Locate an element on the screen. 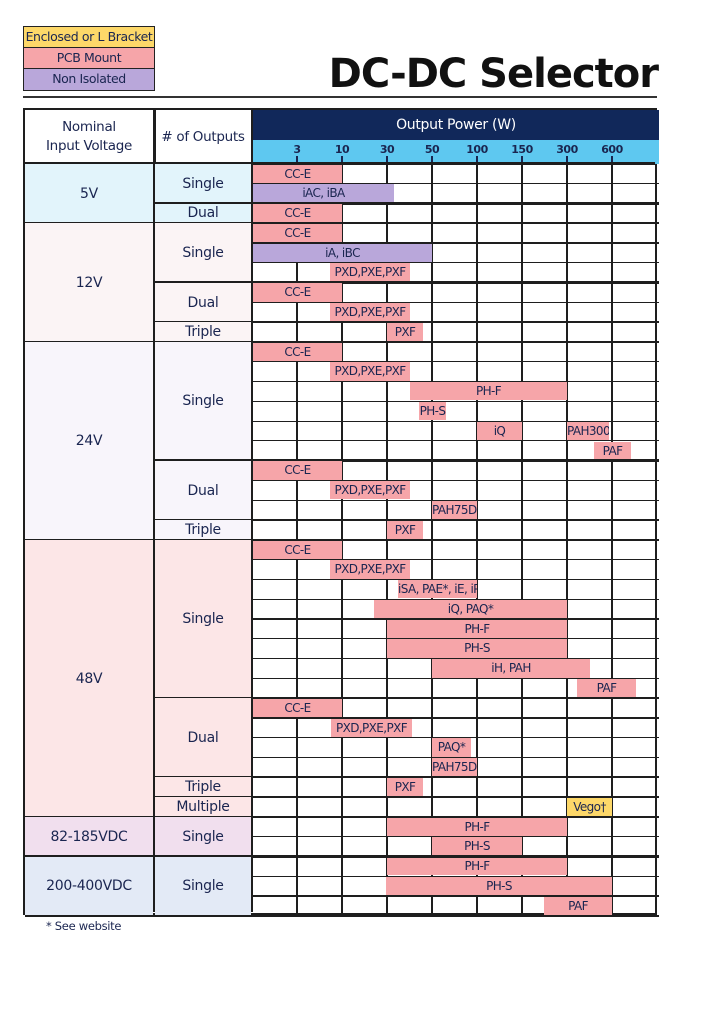 The width and height of the screenshot is (720, 1012). header-outputs: # of Outputs is located at coordinates (203, 137).